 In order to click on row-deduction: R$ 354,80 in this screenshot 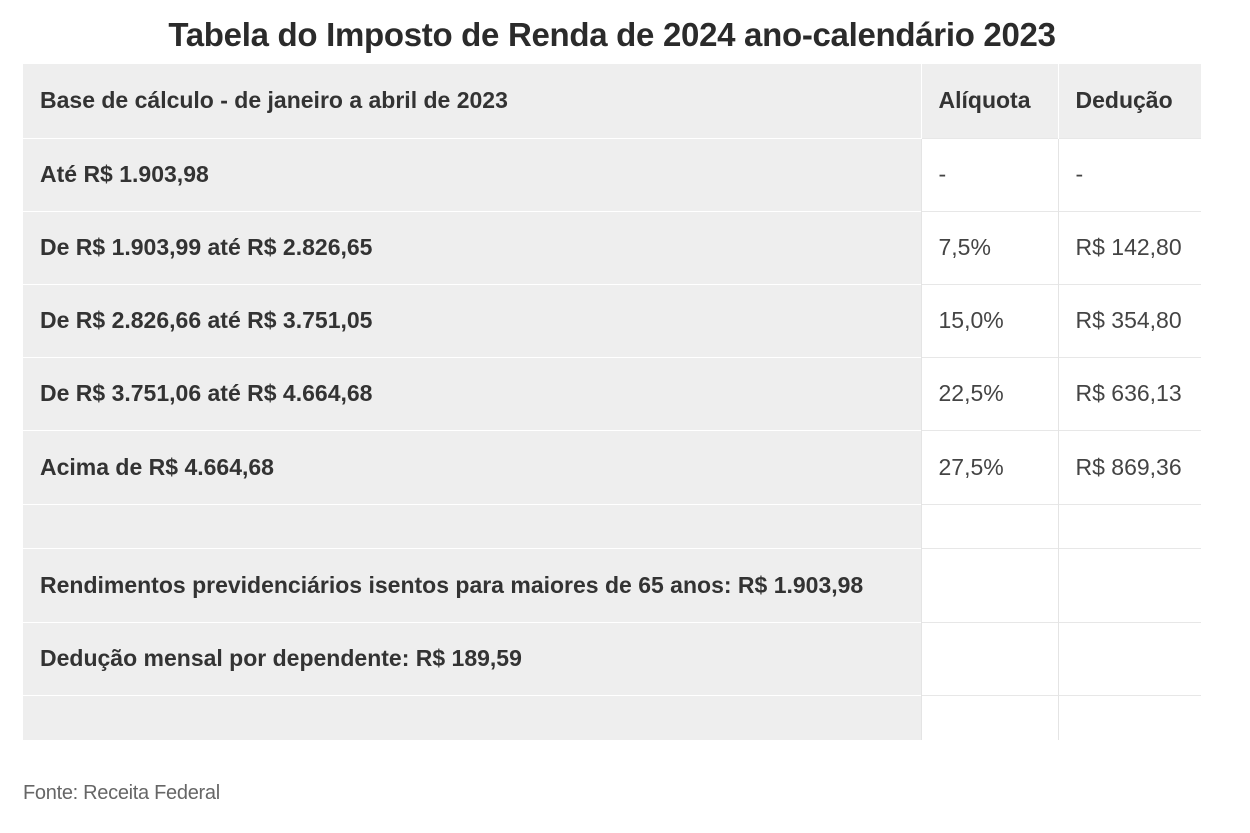, I will do `click(1129, 320)`.